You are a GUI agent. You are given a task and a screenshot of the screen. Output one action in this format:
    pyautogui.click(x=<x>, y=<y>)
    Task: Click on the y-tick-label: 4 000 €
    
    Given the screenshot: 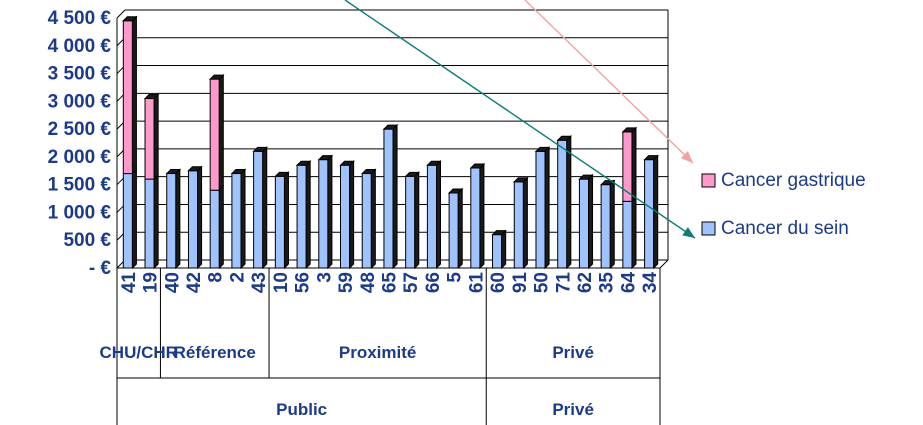 What is the action you would take?
    pyautogui.click(x=80, y=46)
    